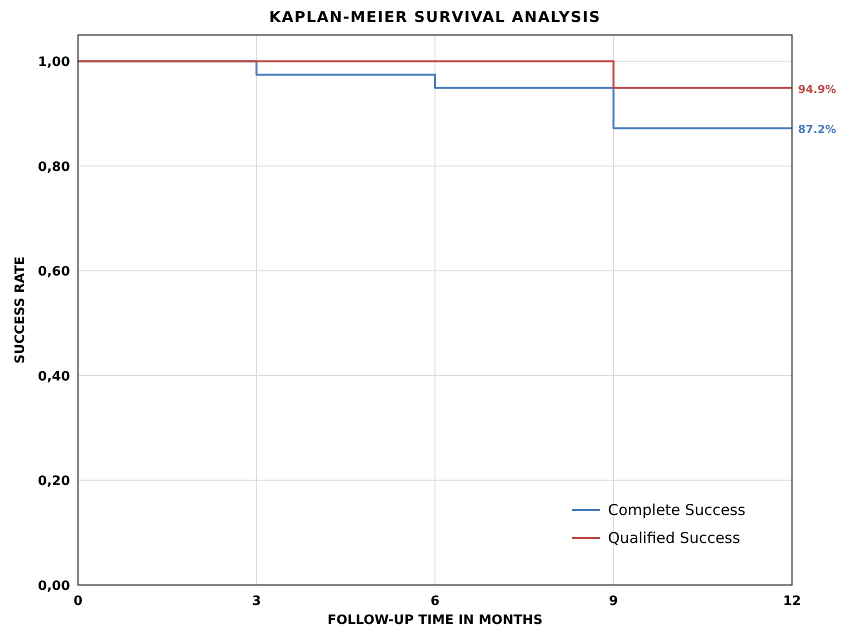  I want to click on legend-label: Complete Success, so click(677, 510).